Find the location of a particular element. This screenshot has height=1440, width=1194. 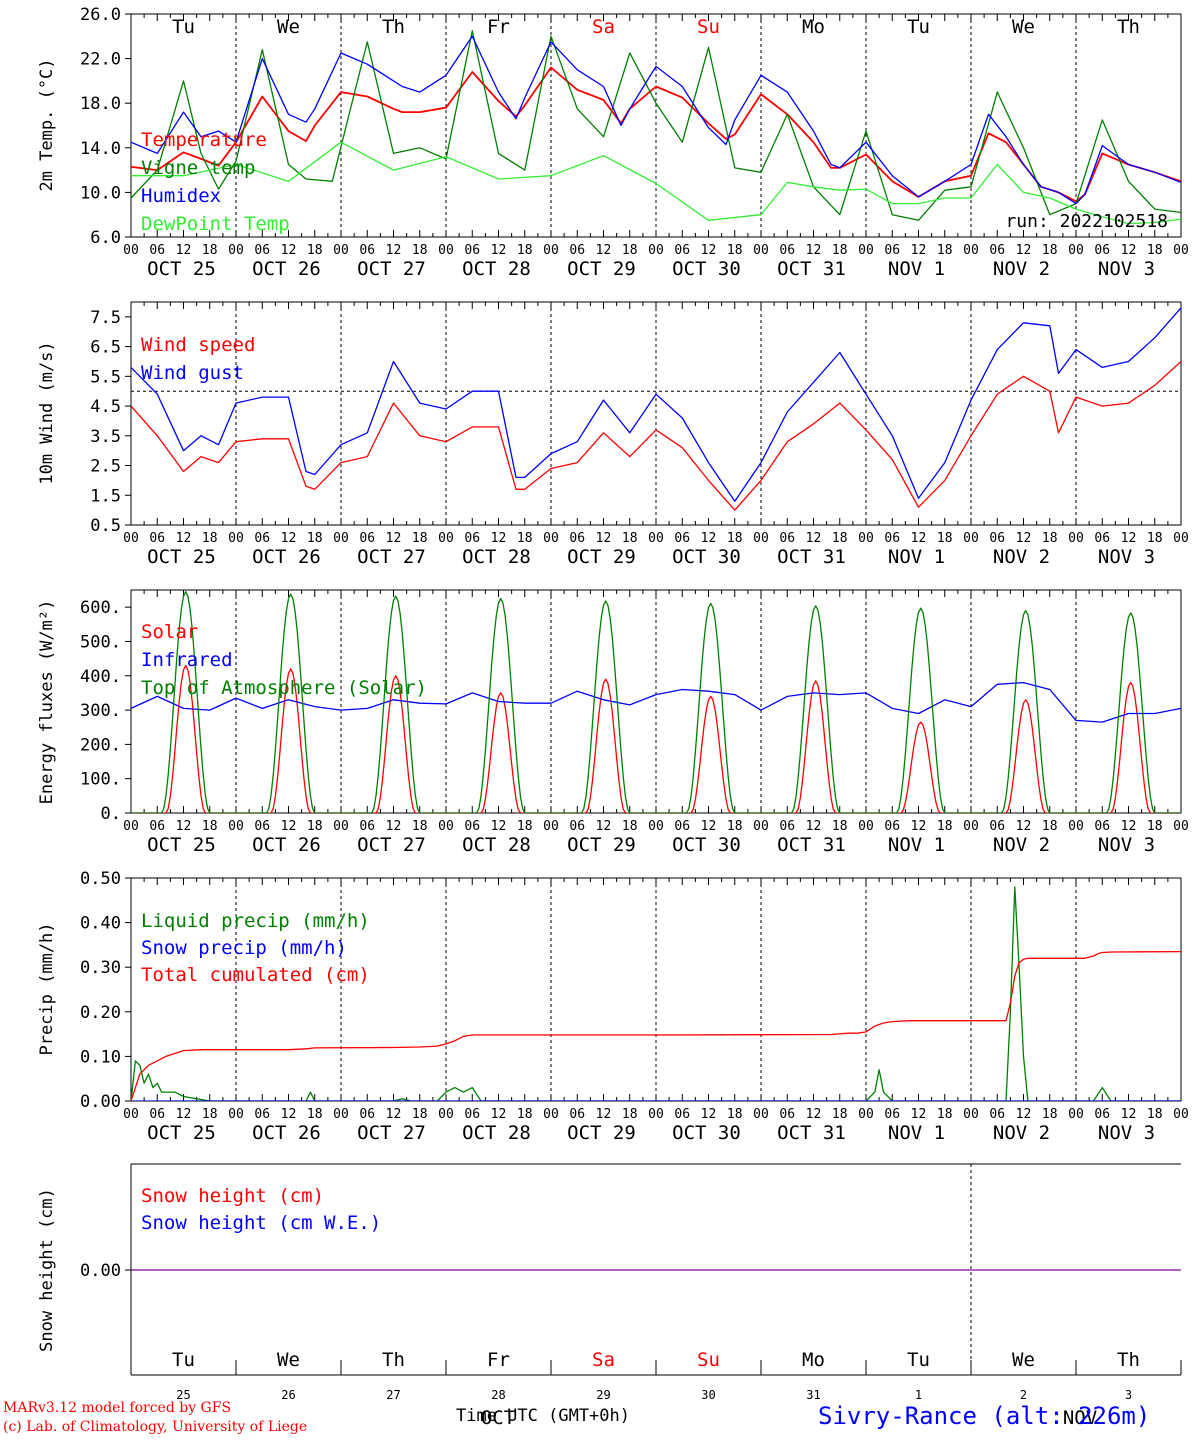

series-line-wind-gust is located at coordinates (656, 404).